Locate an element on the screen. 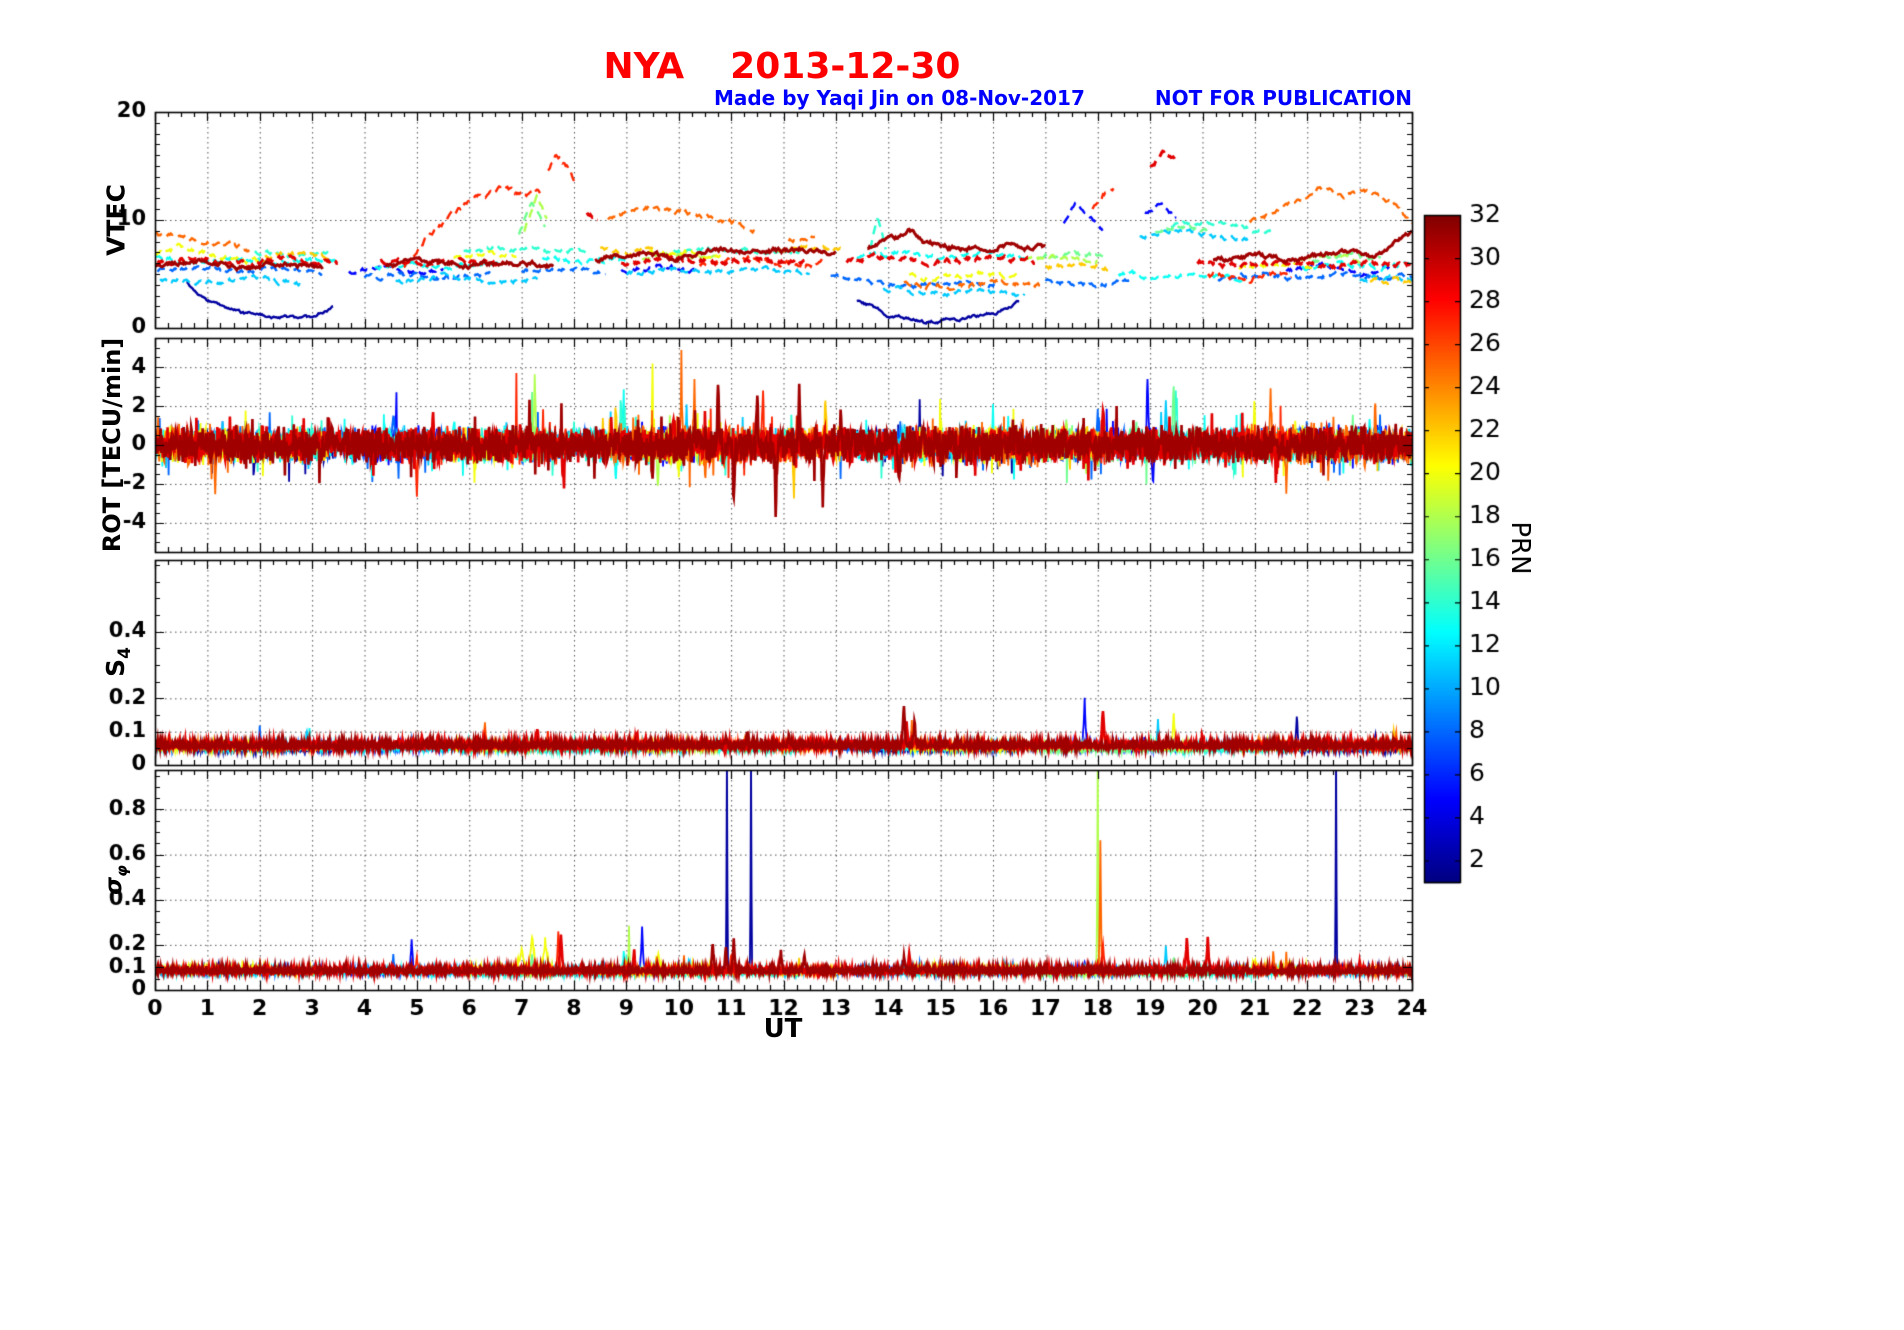  ylabel-sigma-sub: φ is located at coordinates (121, 871).